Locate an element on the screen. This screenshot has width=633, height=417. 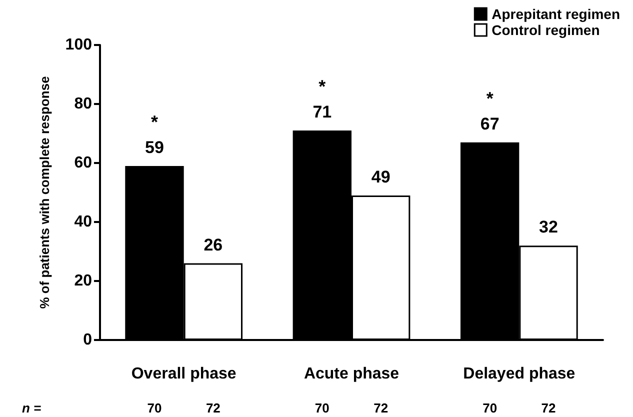
legend-label: Aprepitant regimen is located at coordinates (556, 14).